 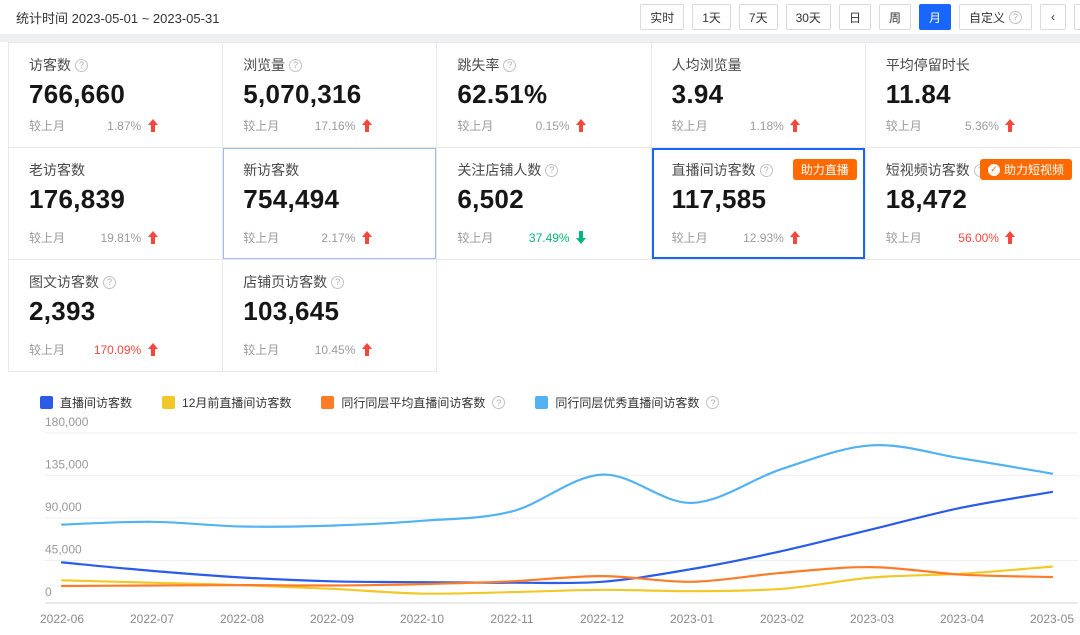 I want to click on stat-card: 图文访客数? 2,393 较上月 170.09%, so click(x=116, y=316).